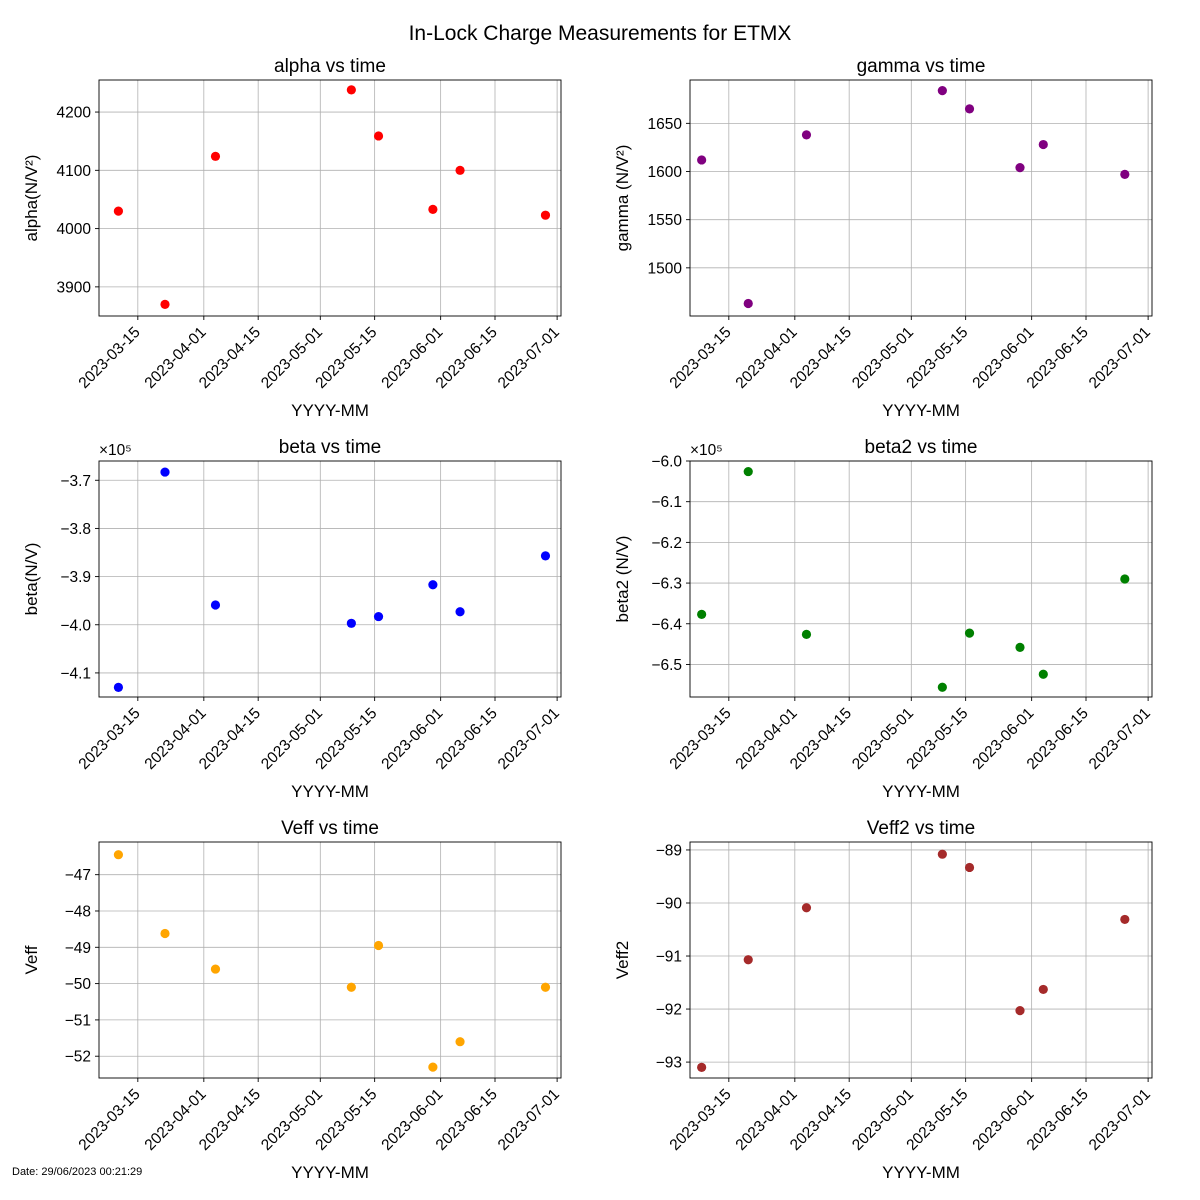  Describe the element at coordinates (622, 198) in the screenshot. I see `y-axis-label: gamma (N/V²)` at that location.